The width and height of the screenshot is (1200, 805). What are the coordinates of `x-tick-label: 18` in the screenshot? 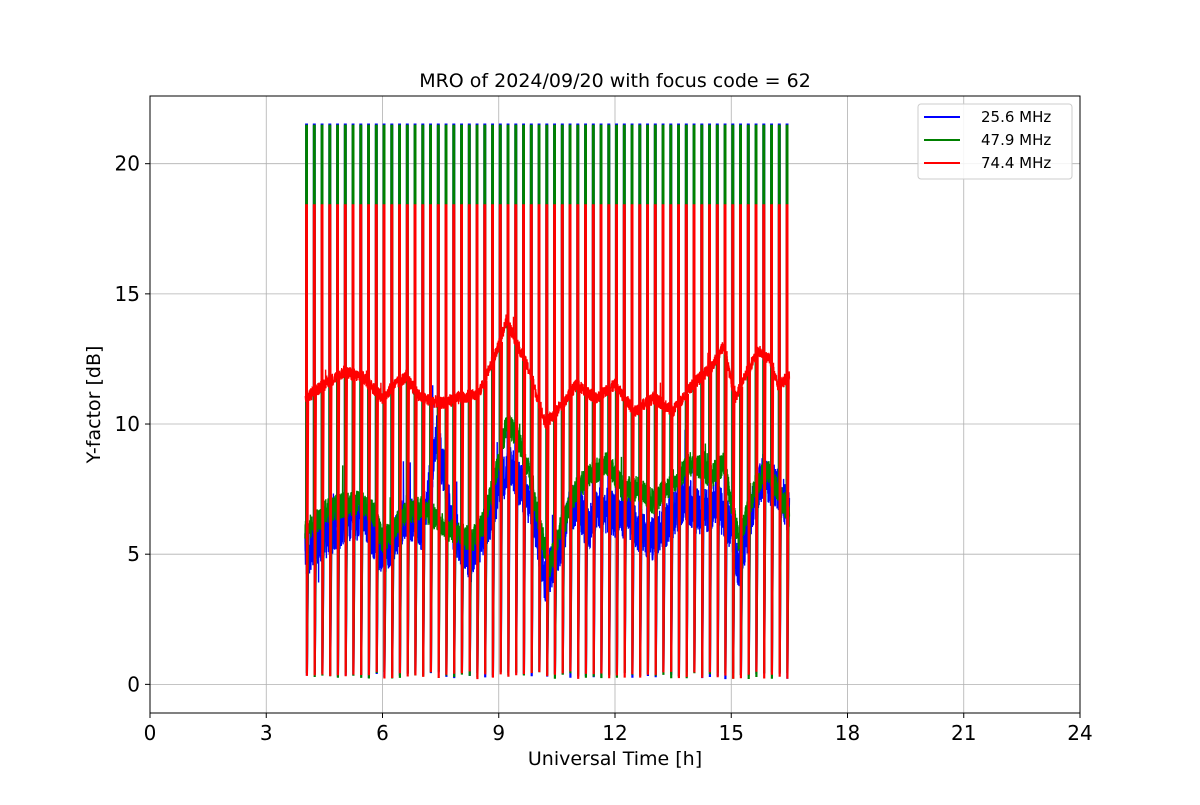 It's located at (847, 733).